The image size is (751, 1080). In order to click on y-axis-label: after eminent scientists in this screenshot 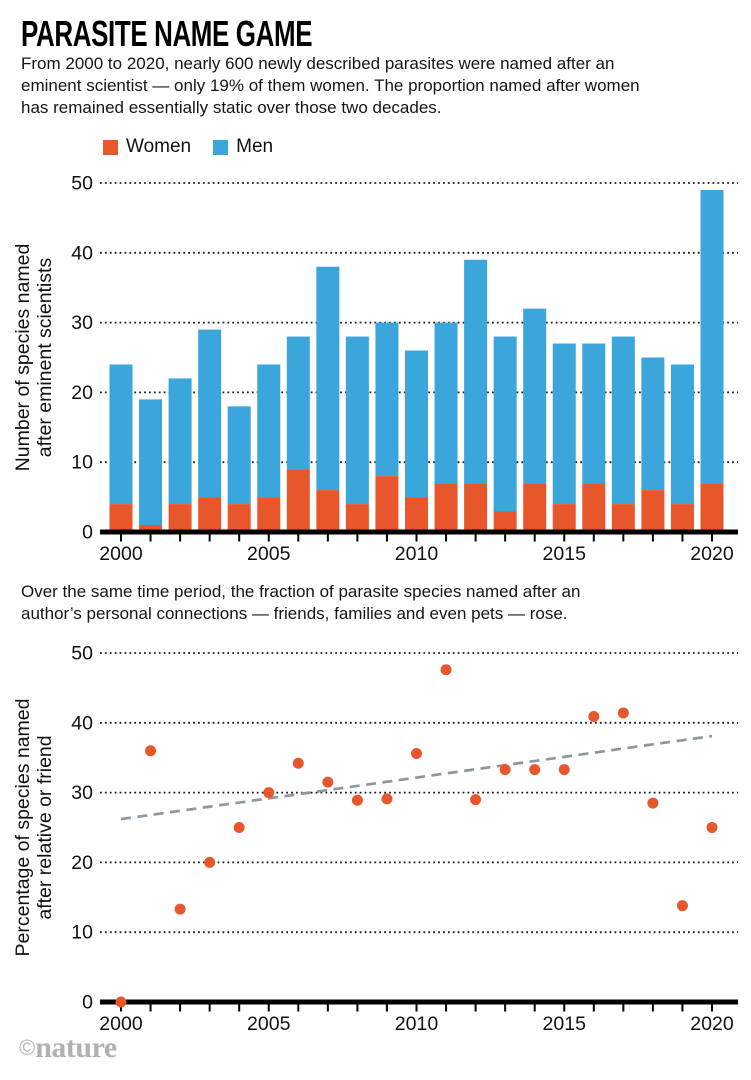, I will do `click(45, 358)`.